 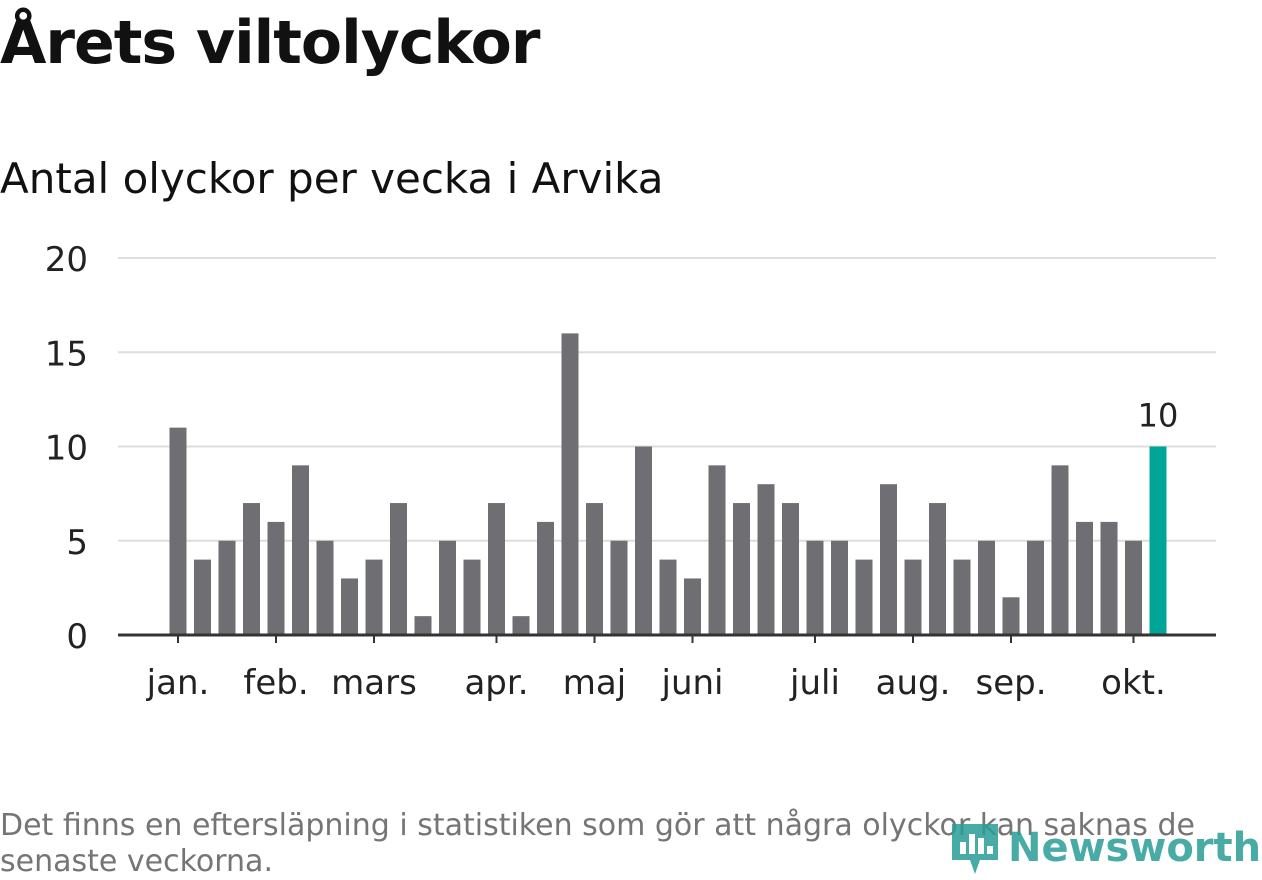 What do you see at coordinates (374, 683) in the screenshot?
I see `x-tick-label: mars` at bounding box center [374, 683].